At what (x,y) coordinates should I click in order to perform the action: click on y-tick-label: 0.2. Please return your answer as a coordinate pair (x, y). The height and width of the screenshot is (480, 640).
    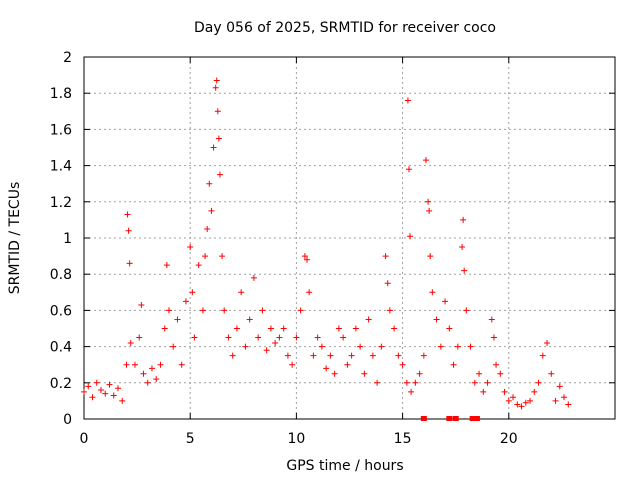
    Looking at the image, I should click on (61, 384).